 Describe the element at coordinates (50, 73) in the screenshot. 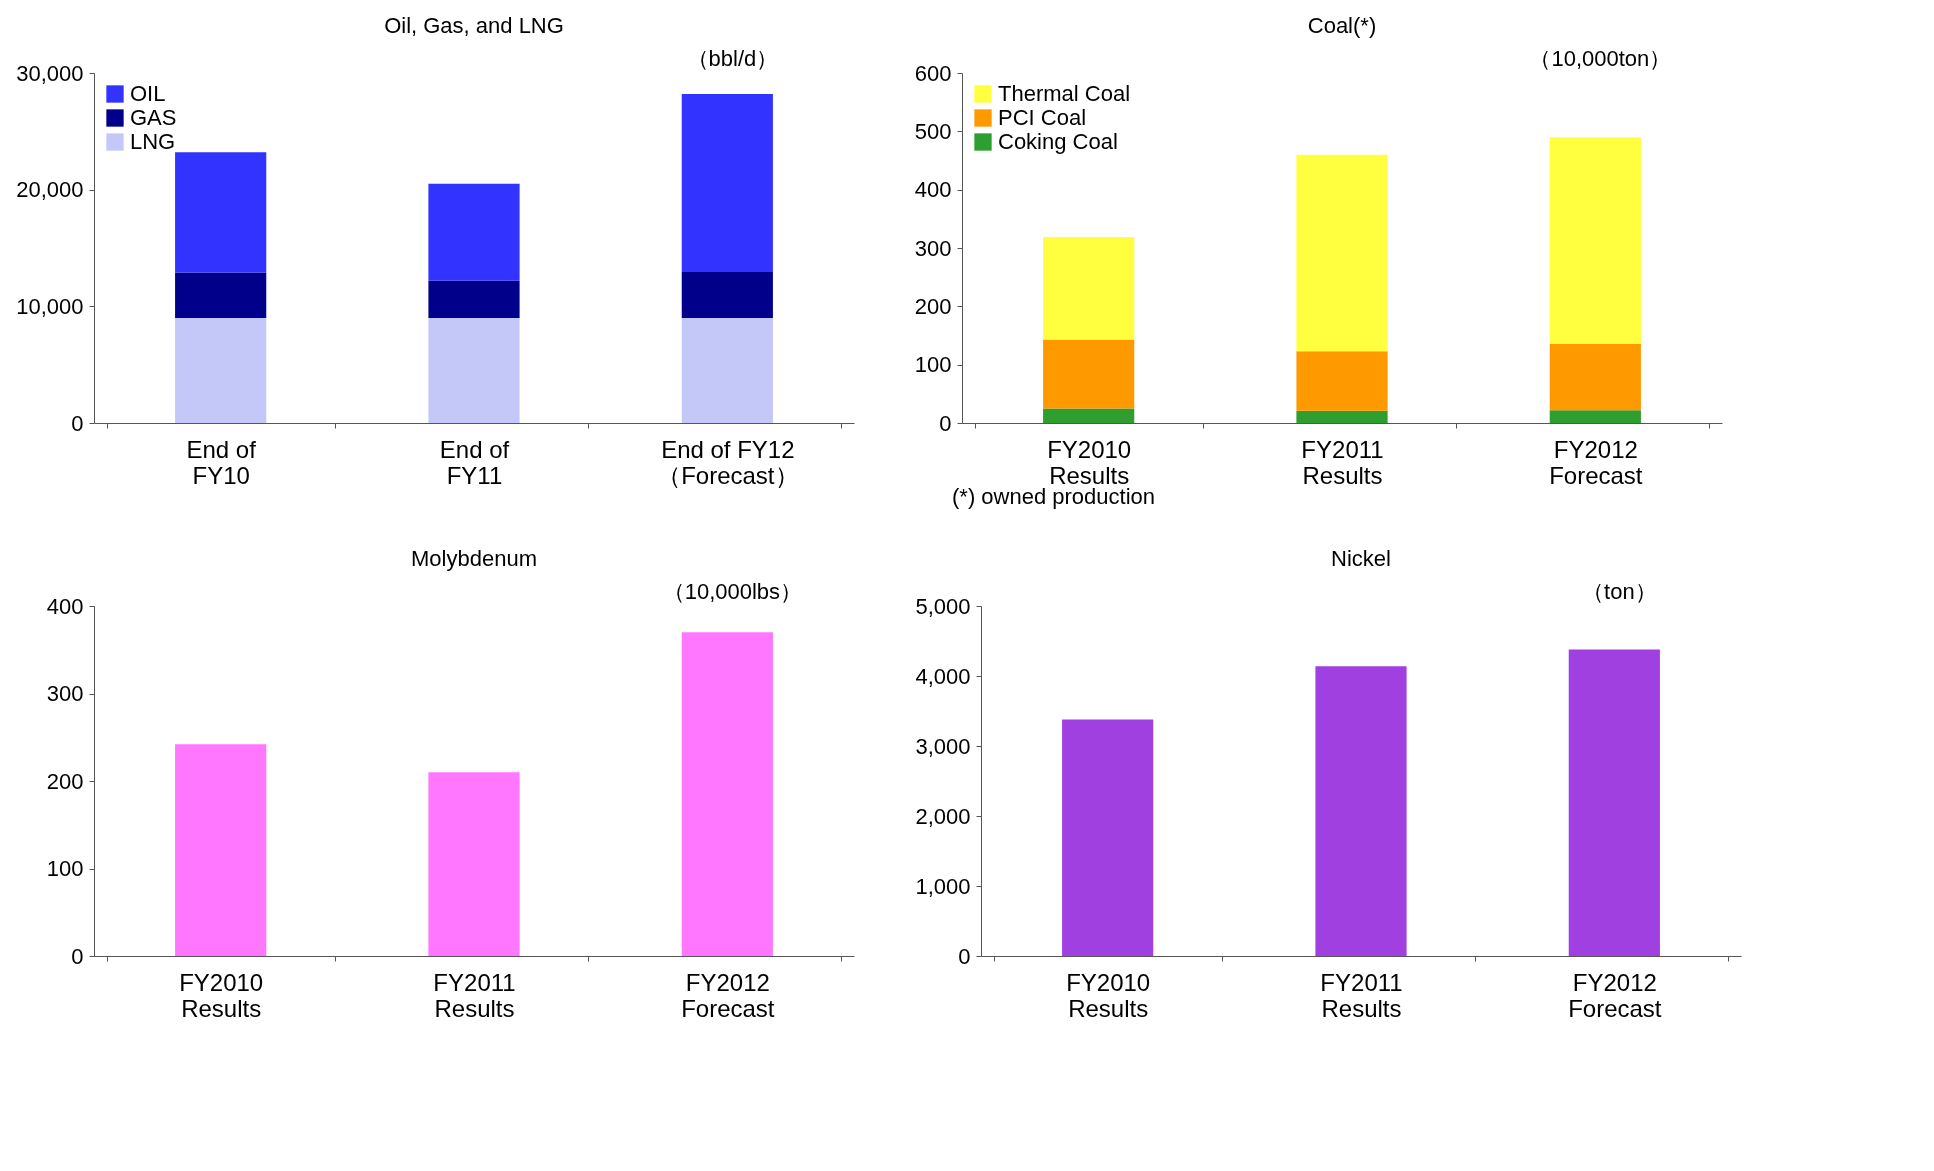

I see `y-tick-label: 30,000` at that location.